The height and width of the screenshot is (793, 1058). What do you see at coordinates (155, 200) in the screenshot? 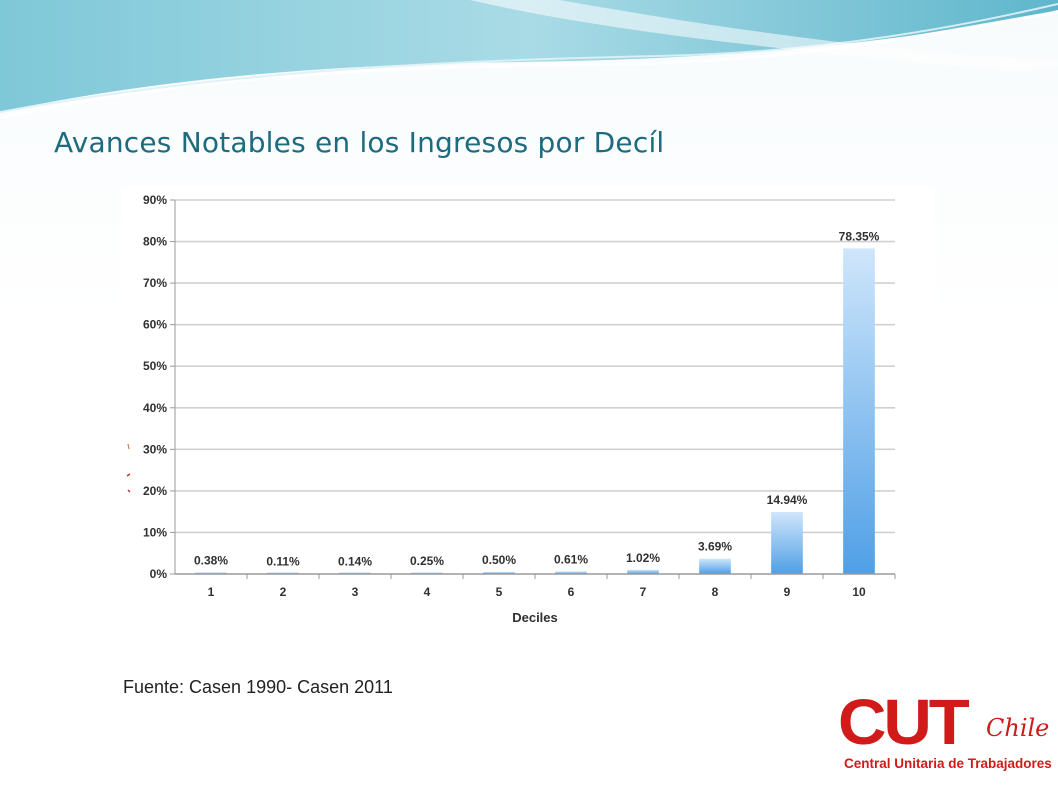
I see `y-tick-label: 90%` at bounding box center [155, 200].